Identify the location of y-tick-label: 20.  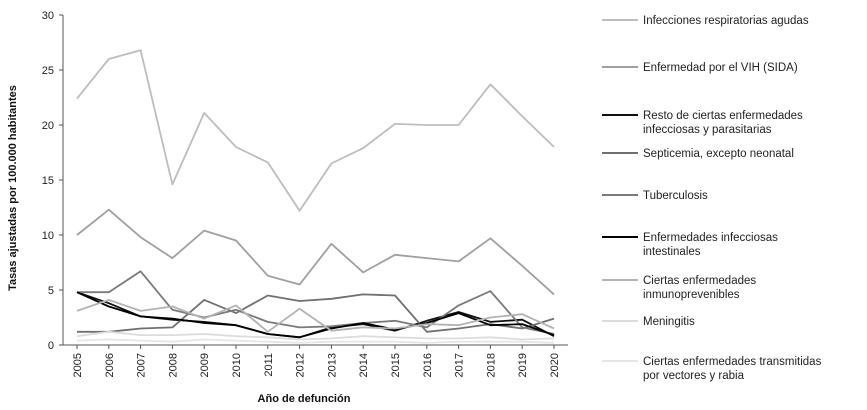
(48, 126).